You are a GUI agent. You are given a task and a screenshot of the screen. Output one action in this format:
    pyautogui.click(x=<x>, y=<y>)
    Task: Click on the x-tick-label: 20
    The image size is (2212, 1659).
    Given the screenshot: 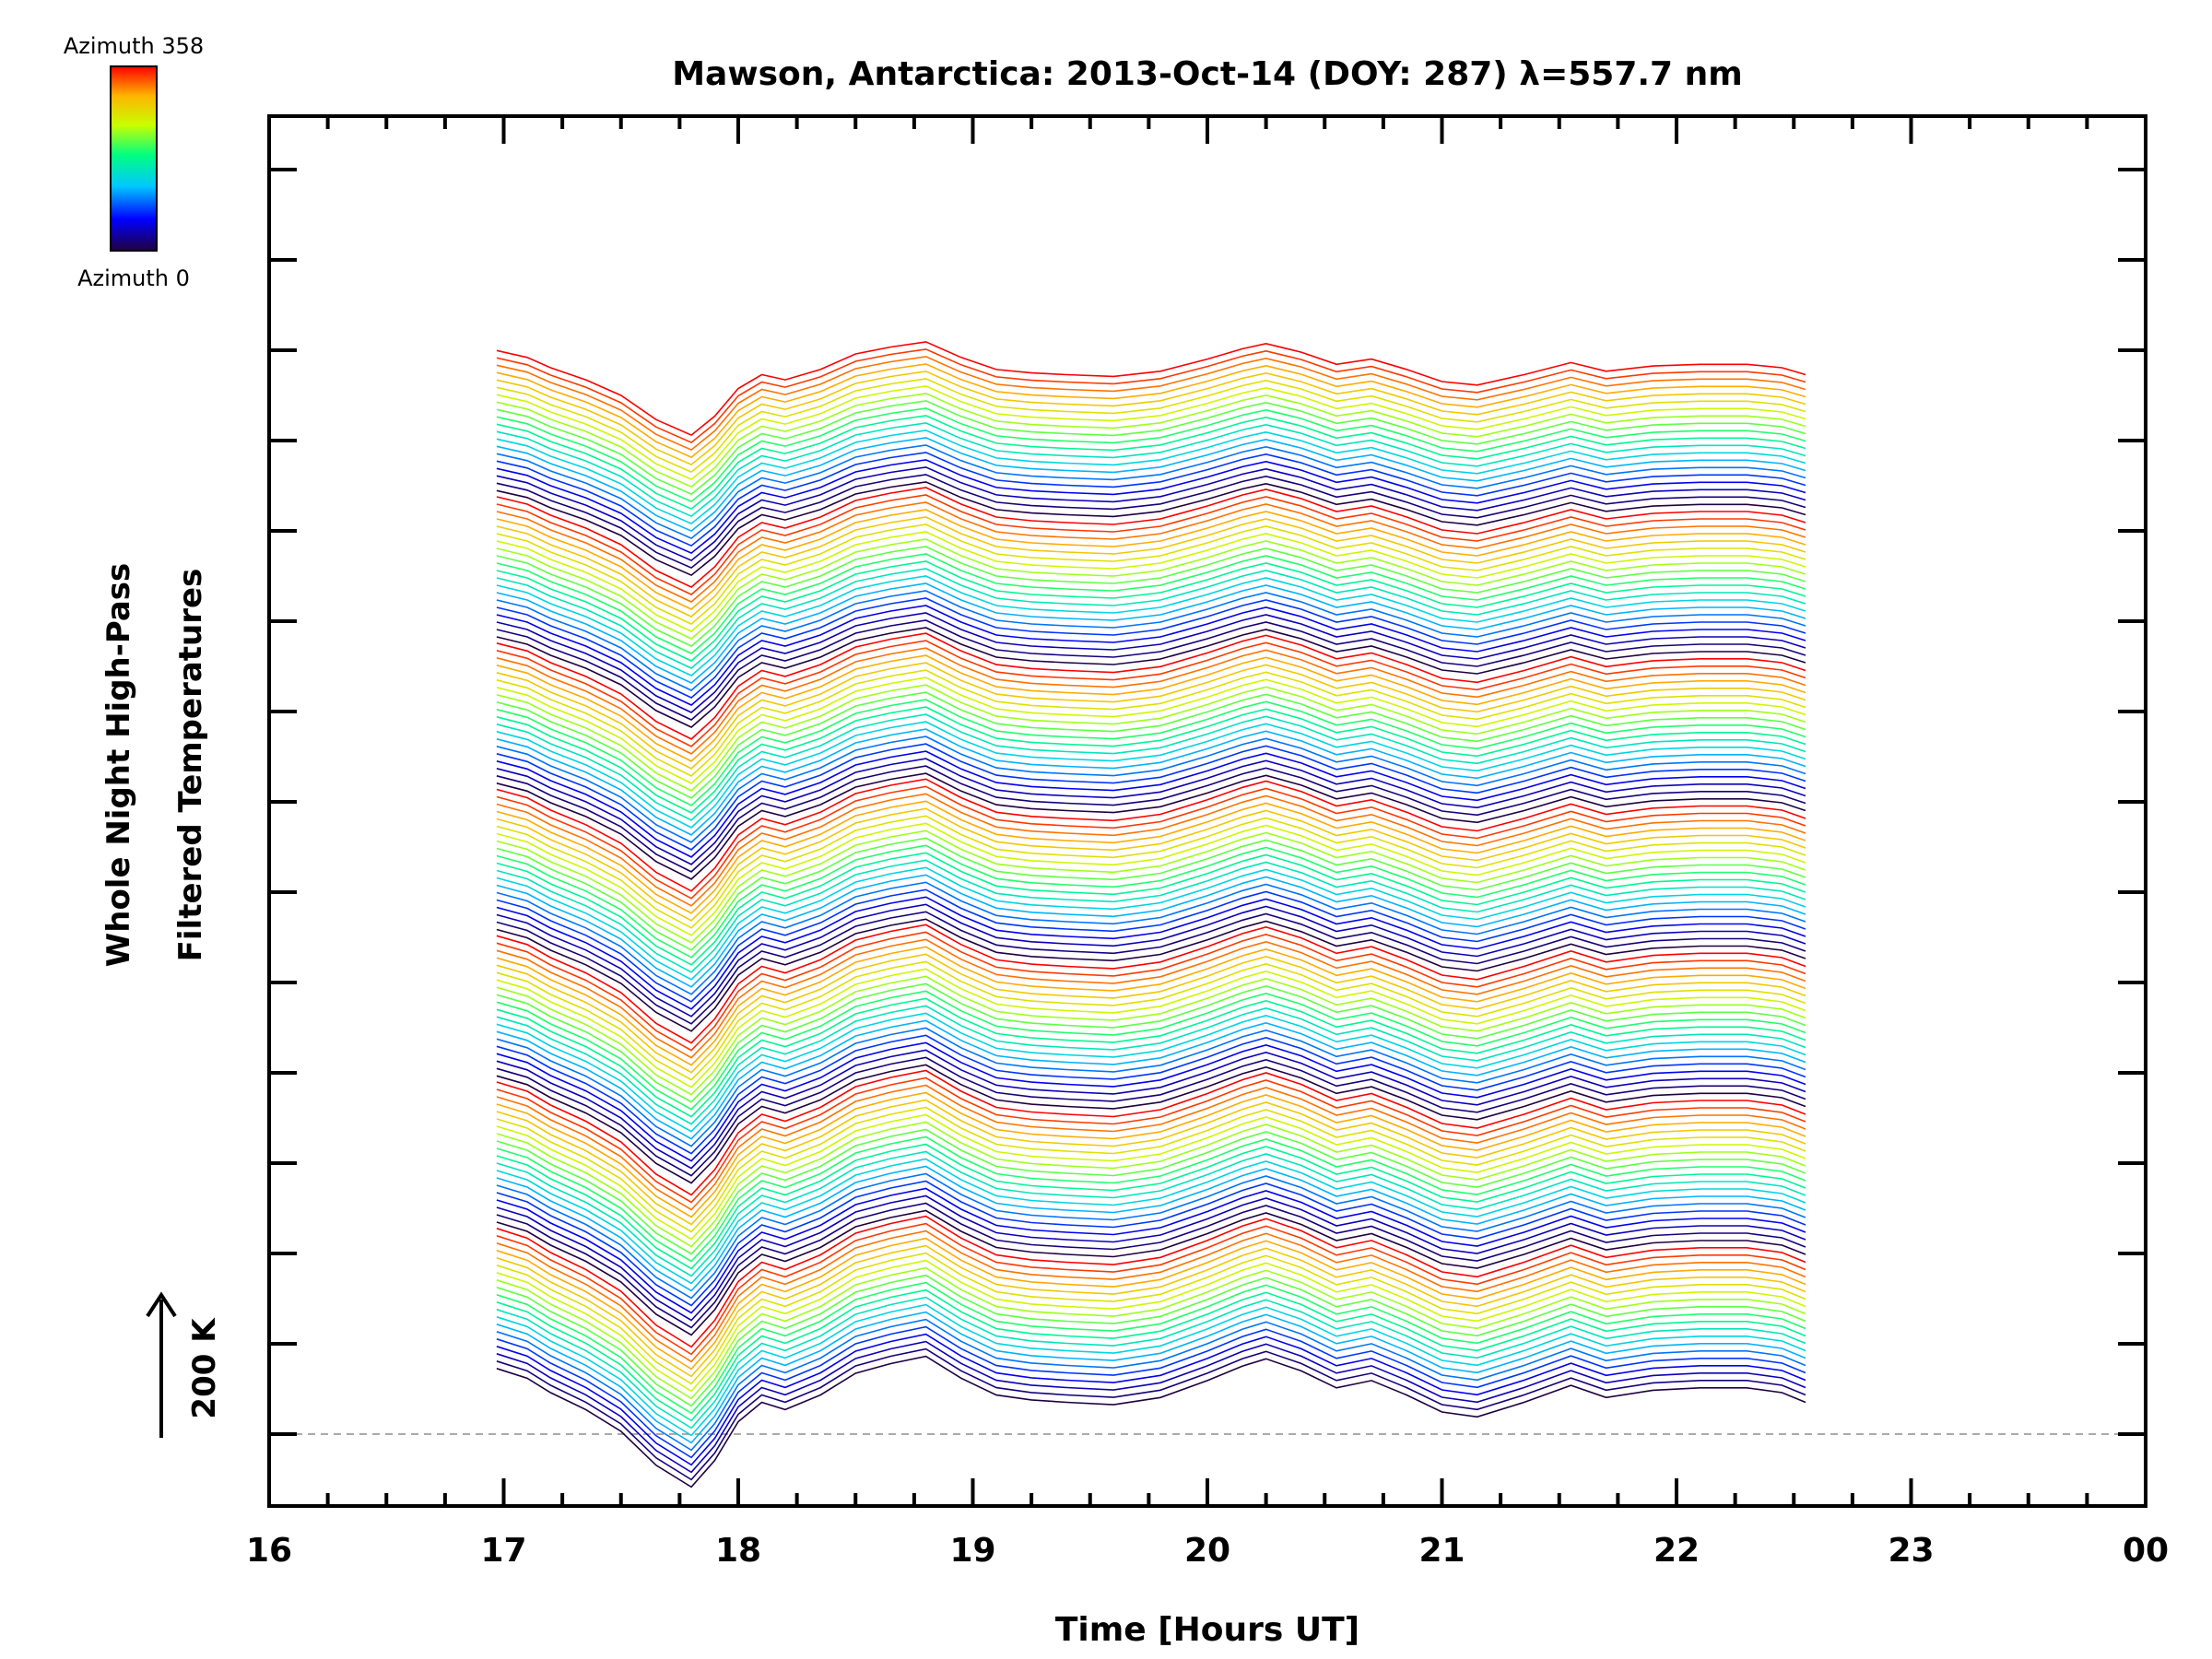 What is the action you would take?
    pyautogui.click(x=1207, y=1551)
    